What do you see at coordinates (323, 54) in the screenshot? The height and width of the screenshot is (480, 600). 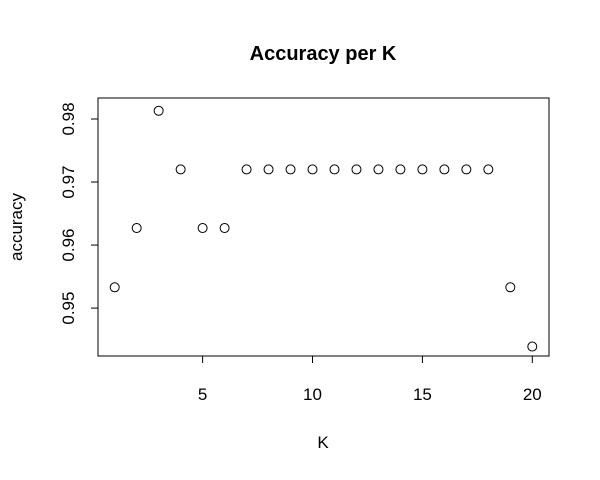 I see `chart-title: Accuracy per K` at bounding box center [323, 54].